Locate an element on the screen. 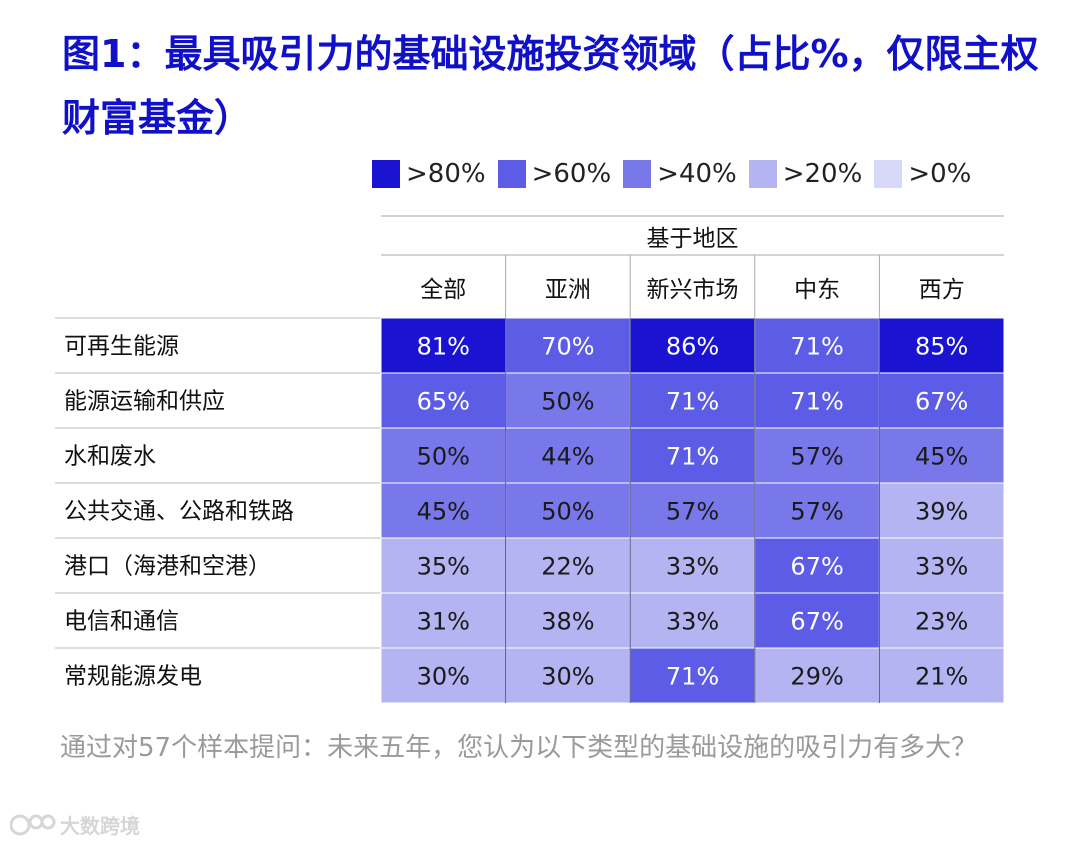  legend-item: >80% is located at coordinates (429, 174).